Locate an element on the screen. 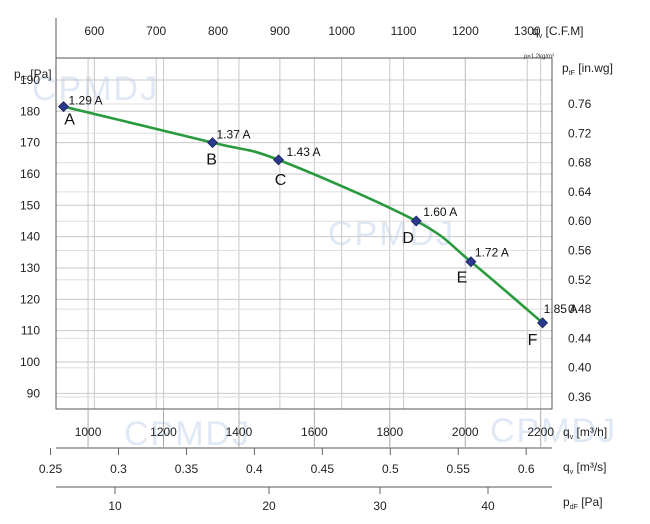  top-axis-label: qv [C.F.M] is located at coordinates (558, 32).